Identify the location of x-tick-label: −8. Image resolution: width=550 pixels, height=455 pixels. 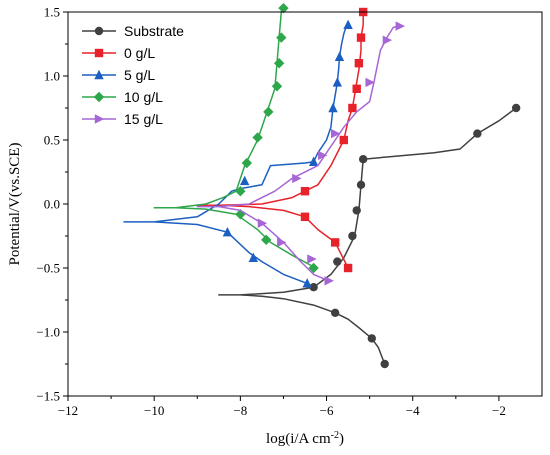
(240, 410).